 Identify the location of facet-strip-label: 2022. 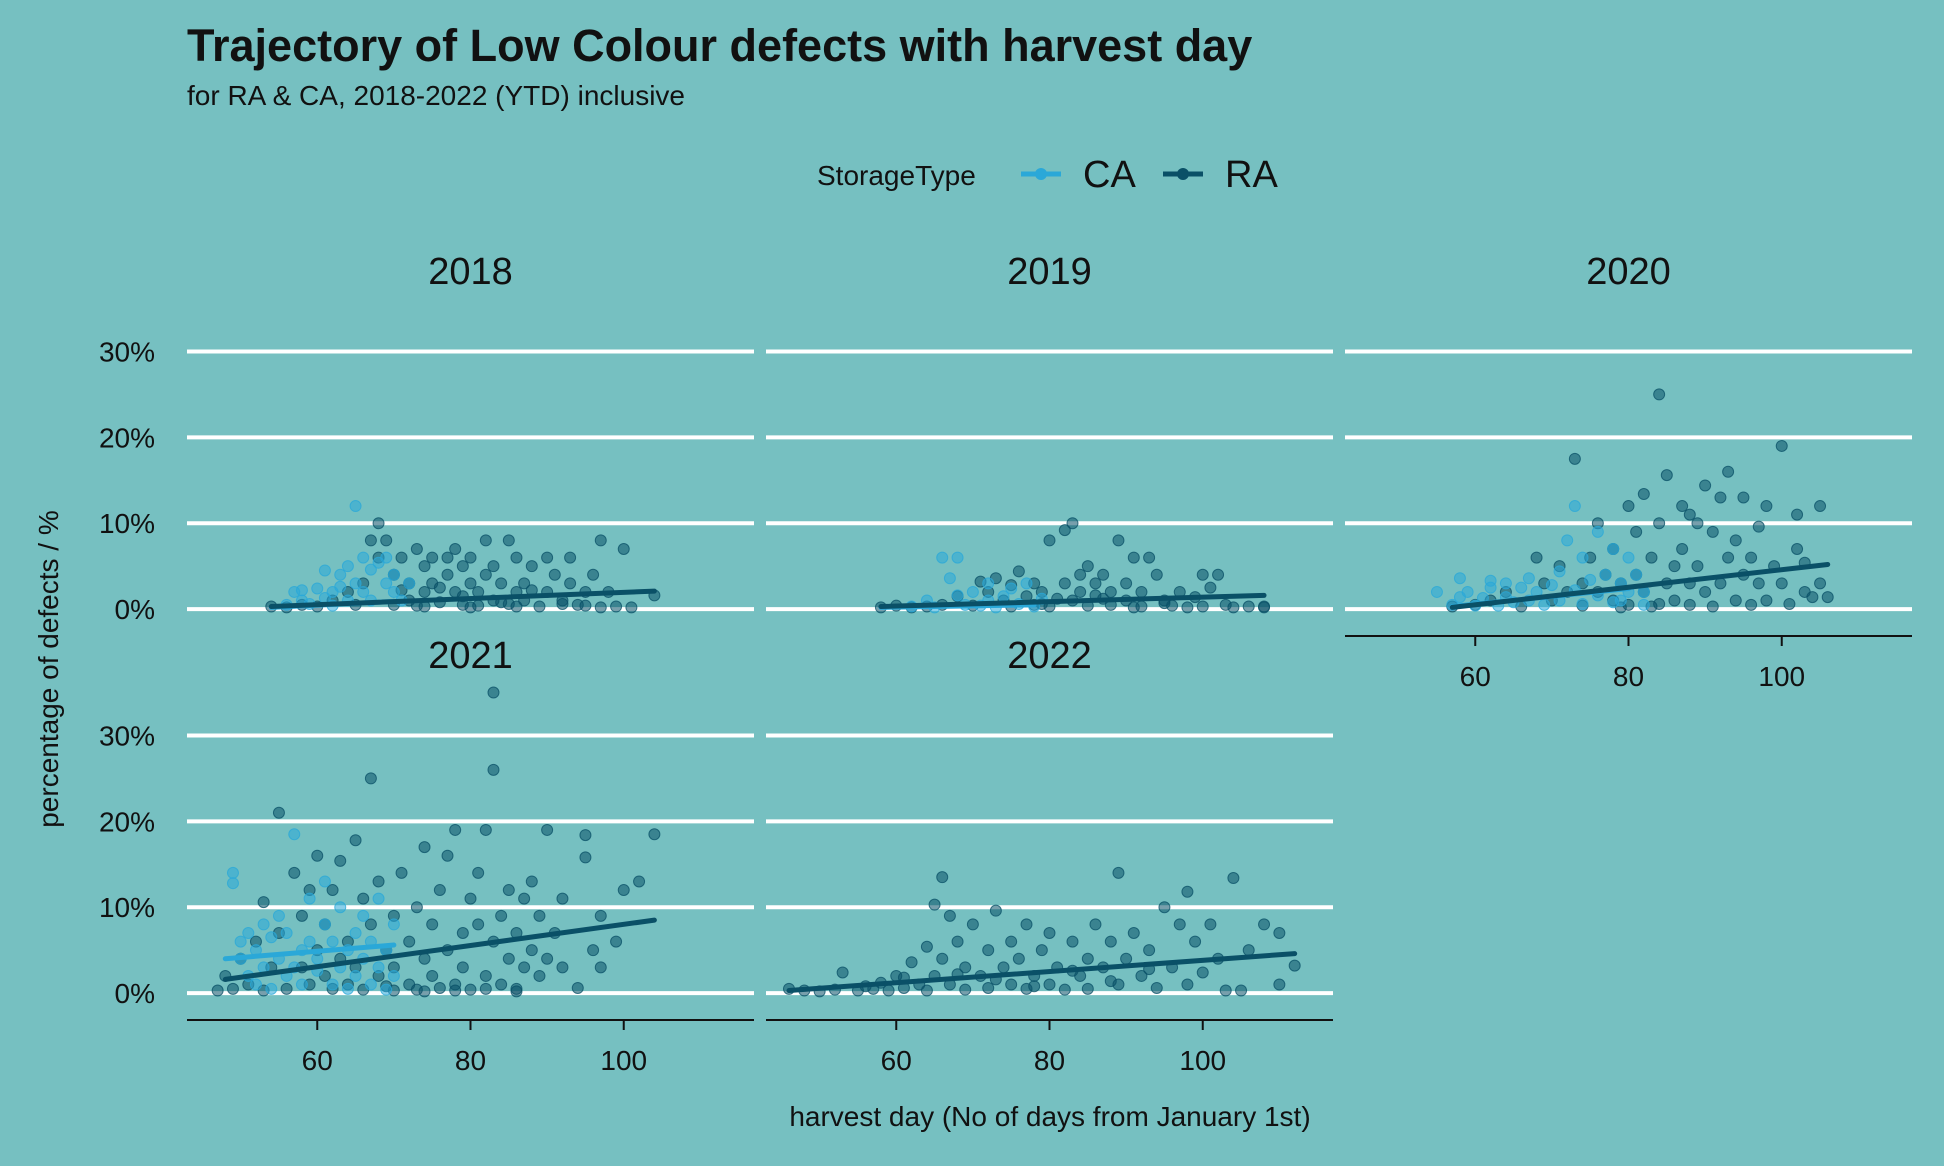
(1049, 656).